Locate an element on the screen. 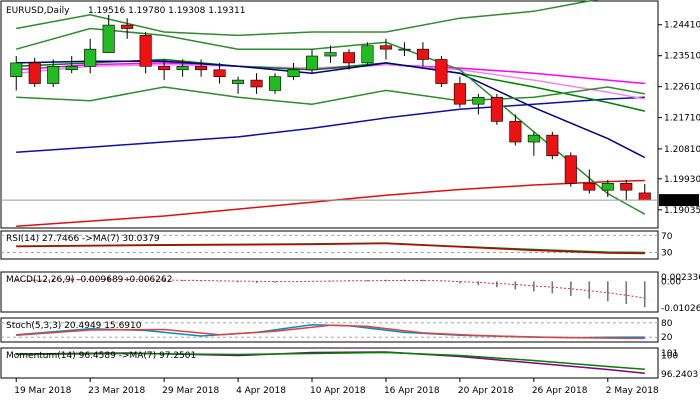  current-price-box is located at coordinates (679, 200).